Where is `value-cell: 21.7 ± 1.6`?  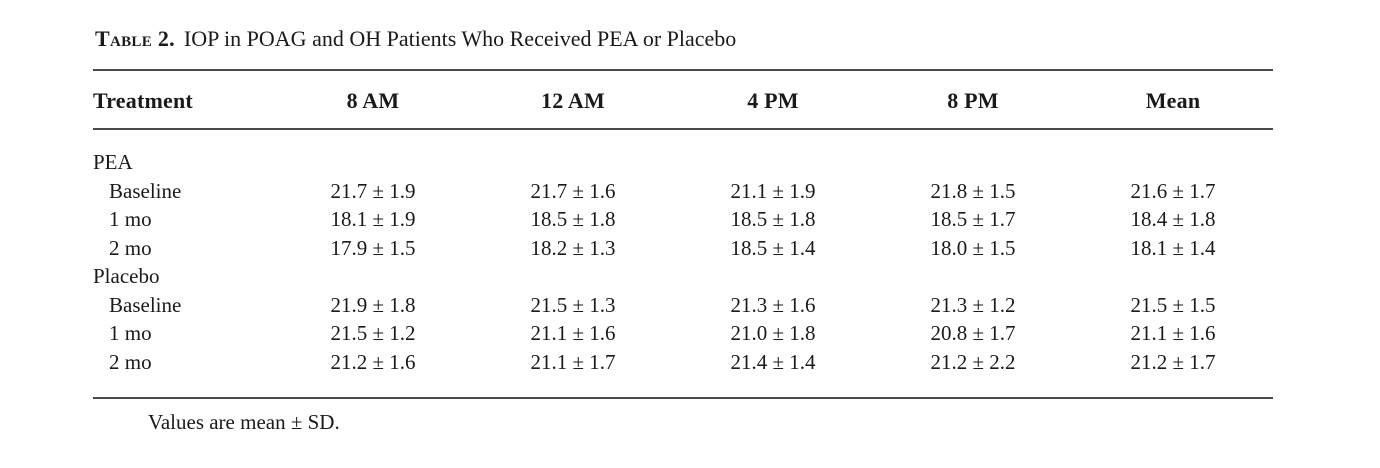 value-cell: 21.7 ± 1.6 is located at coordinates (573, 190).